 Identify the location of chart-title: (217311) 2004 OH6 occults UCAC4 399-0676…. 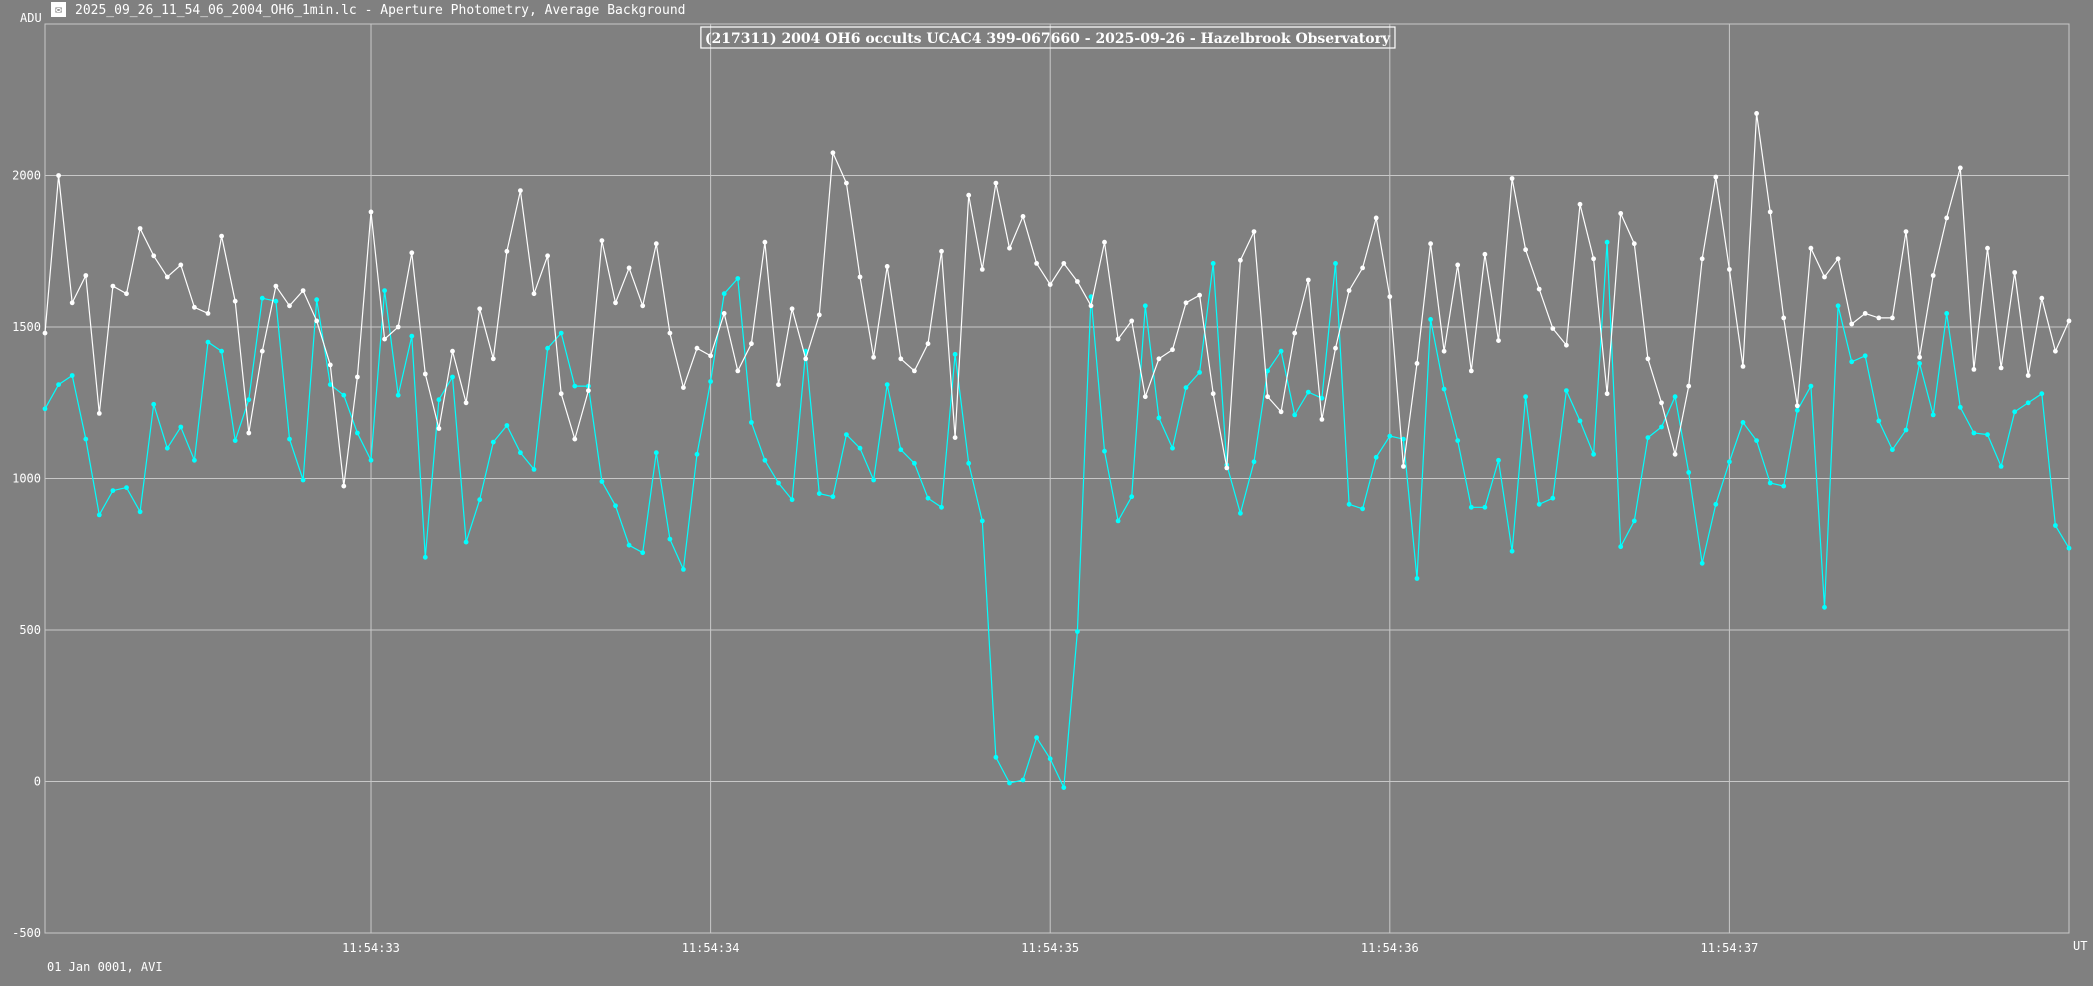
(1048, 37).